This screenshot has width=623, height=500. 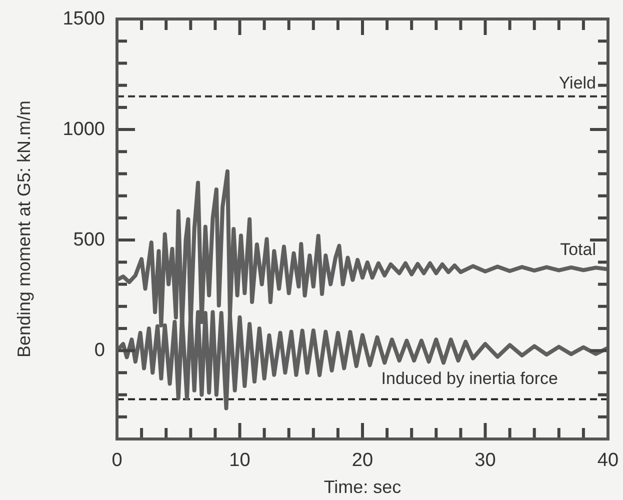 I want to click on y-tick-label: 1500, so click(x=83, y=19).